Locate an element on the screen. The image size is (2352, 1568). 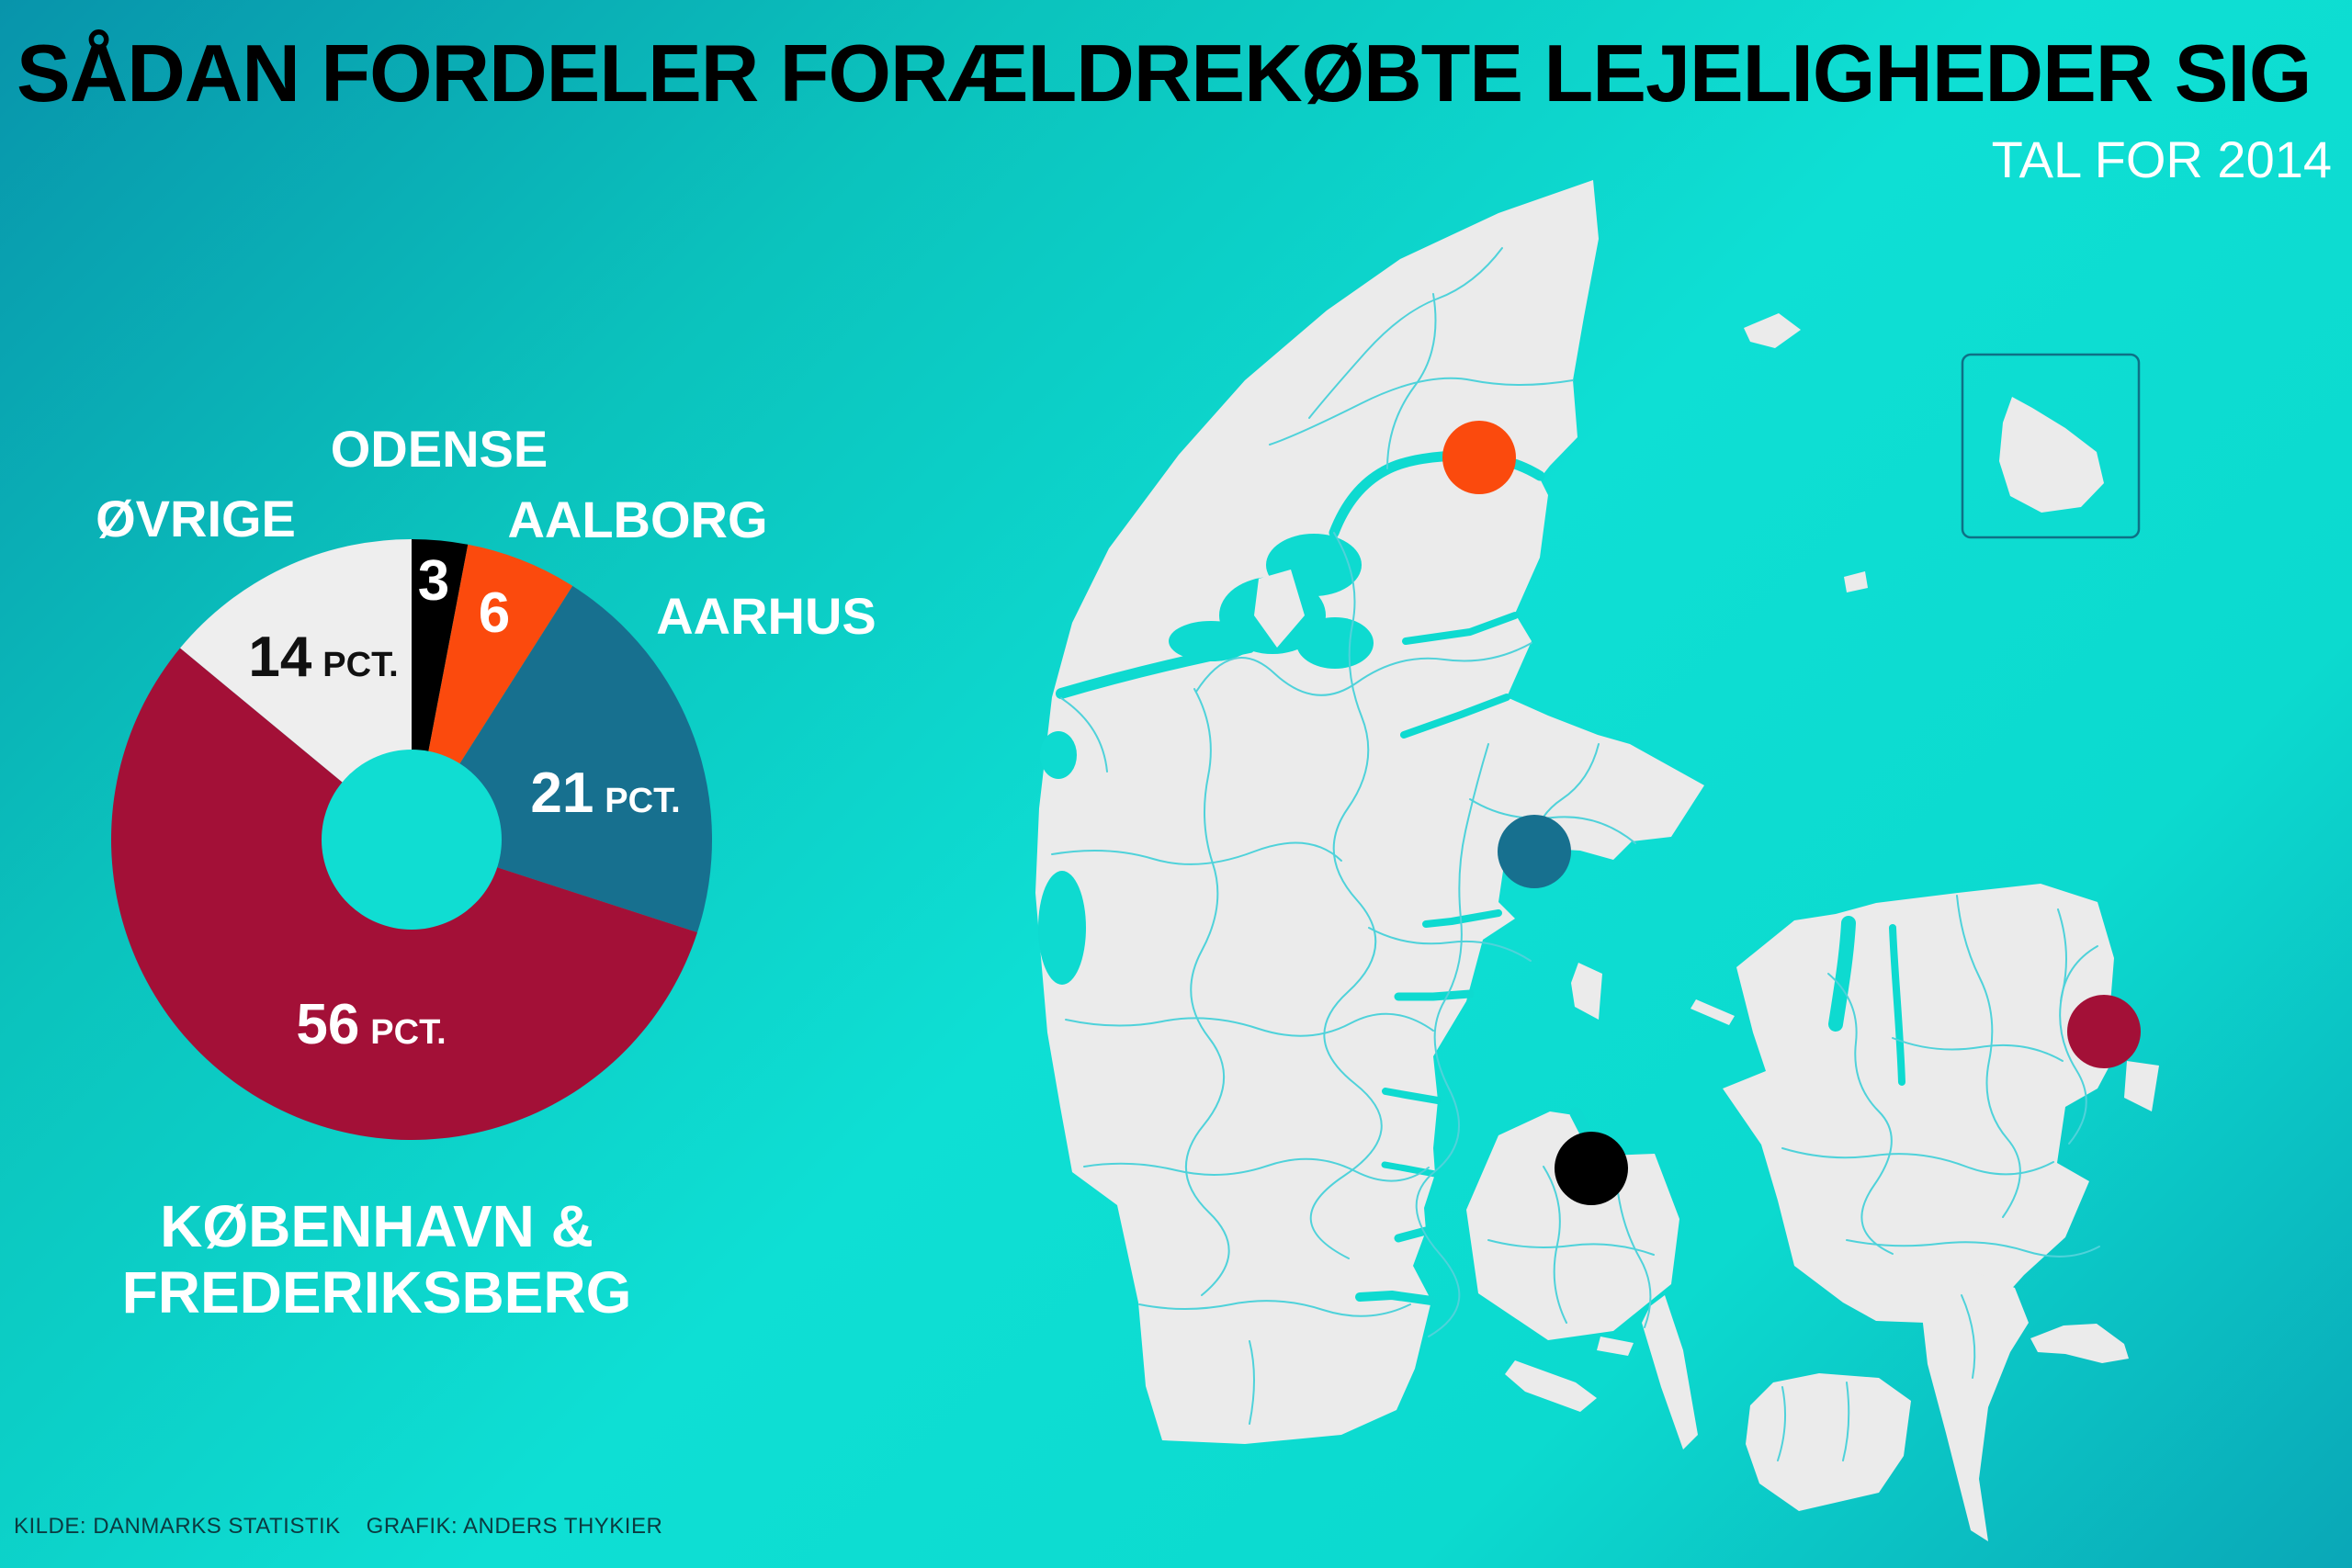
donut-chart is located at coordinates (412, 840).